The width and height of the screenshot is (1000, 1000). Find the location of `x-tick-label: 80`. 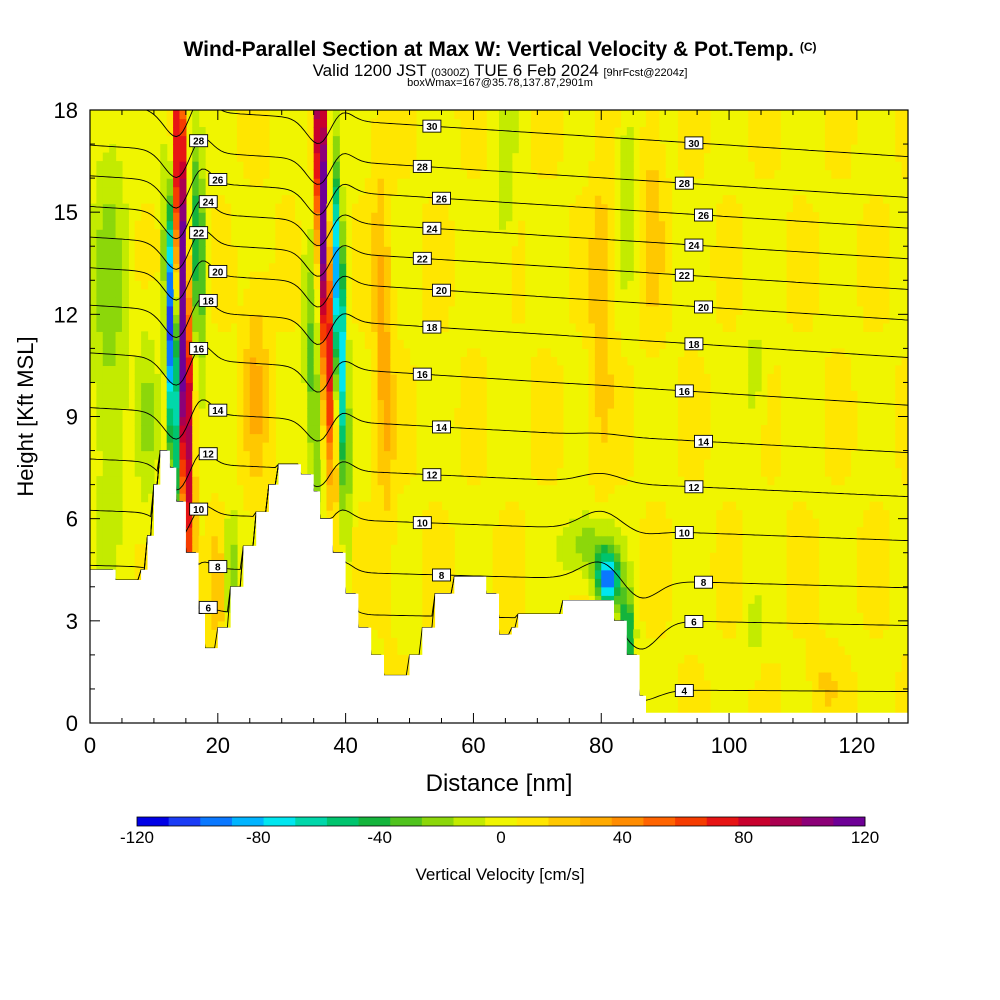

x-tick-label: 80 is located at coordinates (601, 745).